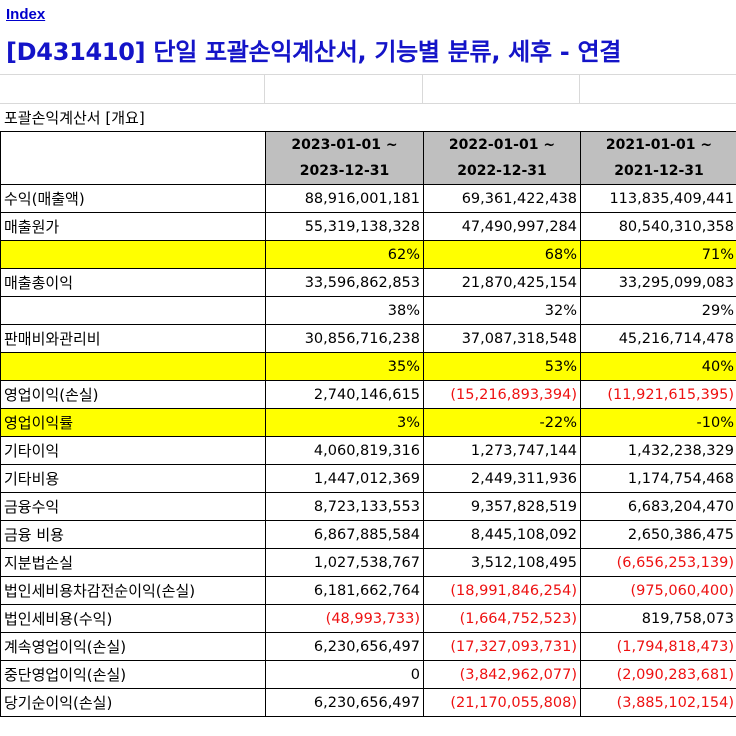 This screenshot has height=736, width=736. What do you see at coordinates (502, 310) in the screenshot?
I see `value-cell: 32%` at bounding box center [502, 310].